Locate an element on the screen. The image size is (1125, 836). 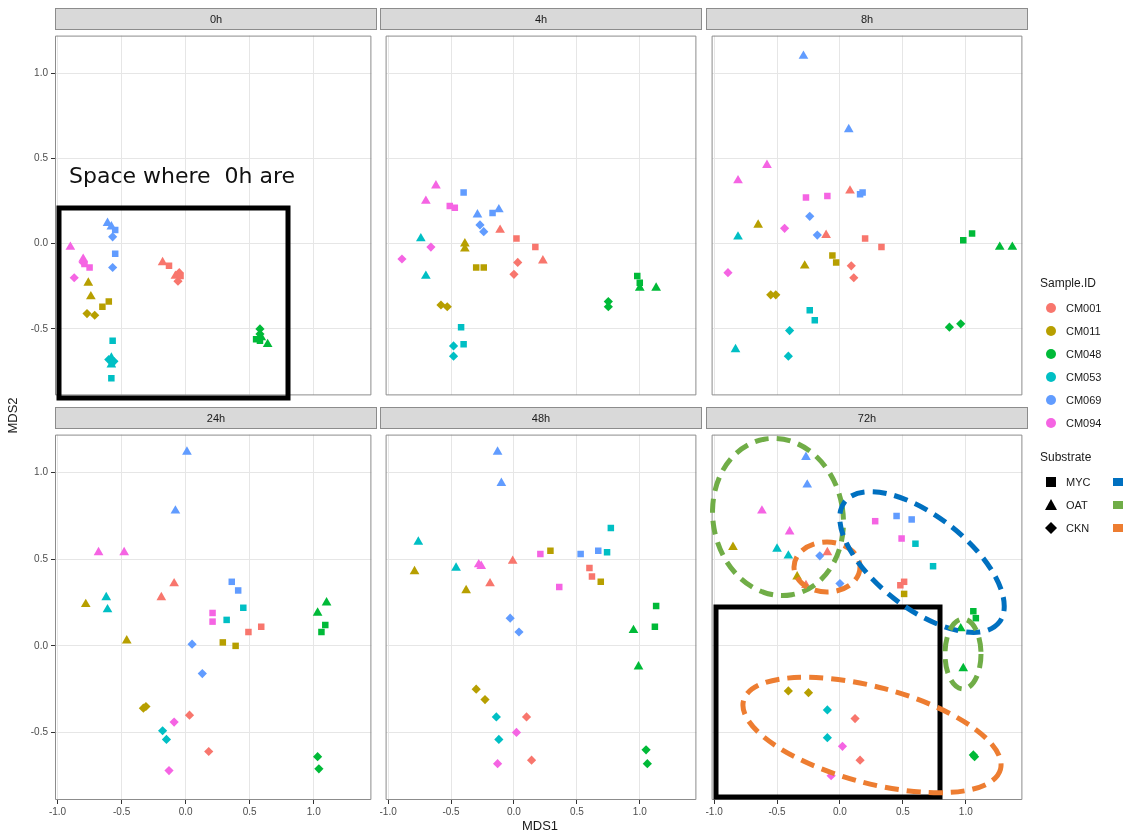
text: CKN is located at coordinates (1078, 527).